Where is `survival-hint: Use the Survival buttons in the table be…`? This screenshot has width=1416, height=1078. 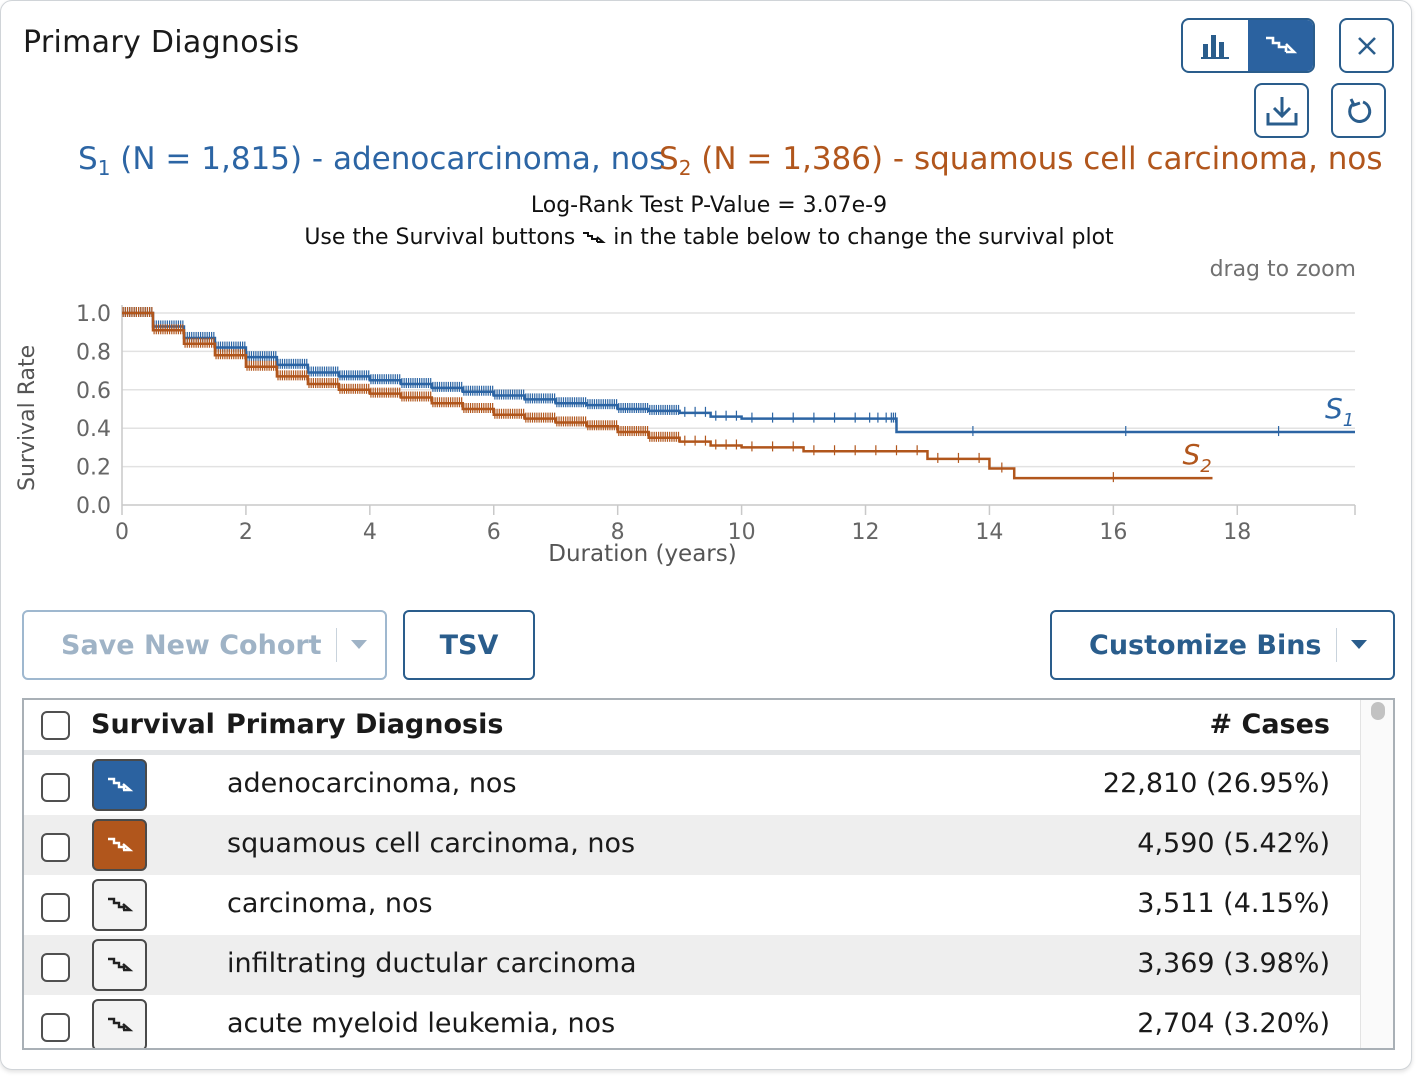 survival-hint: Use the Survival buttons in the table be… is located at coordinates (709, 237).